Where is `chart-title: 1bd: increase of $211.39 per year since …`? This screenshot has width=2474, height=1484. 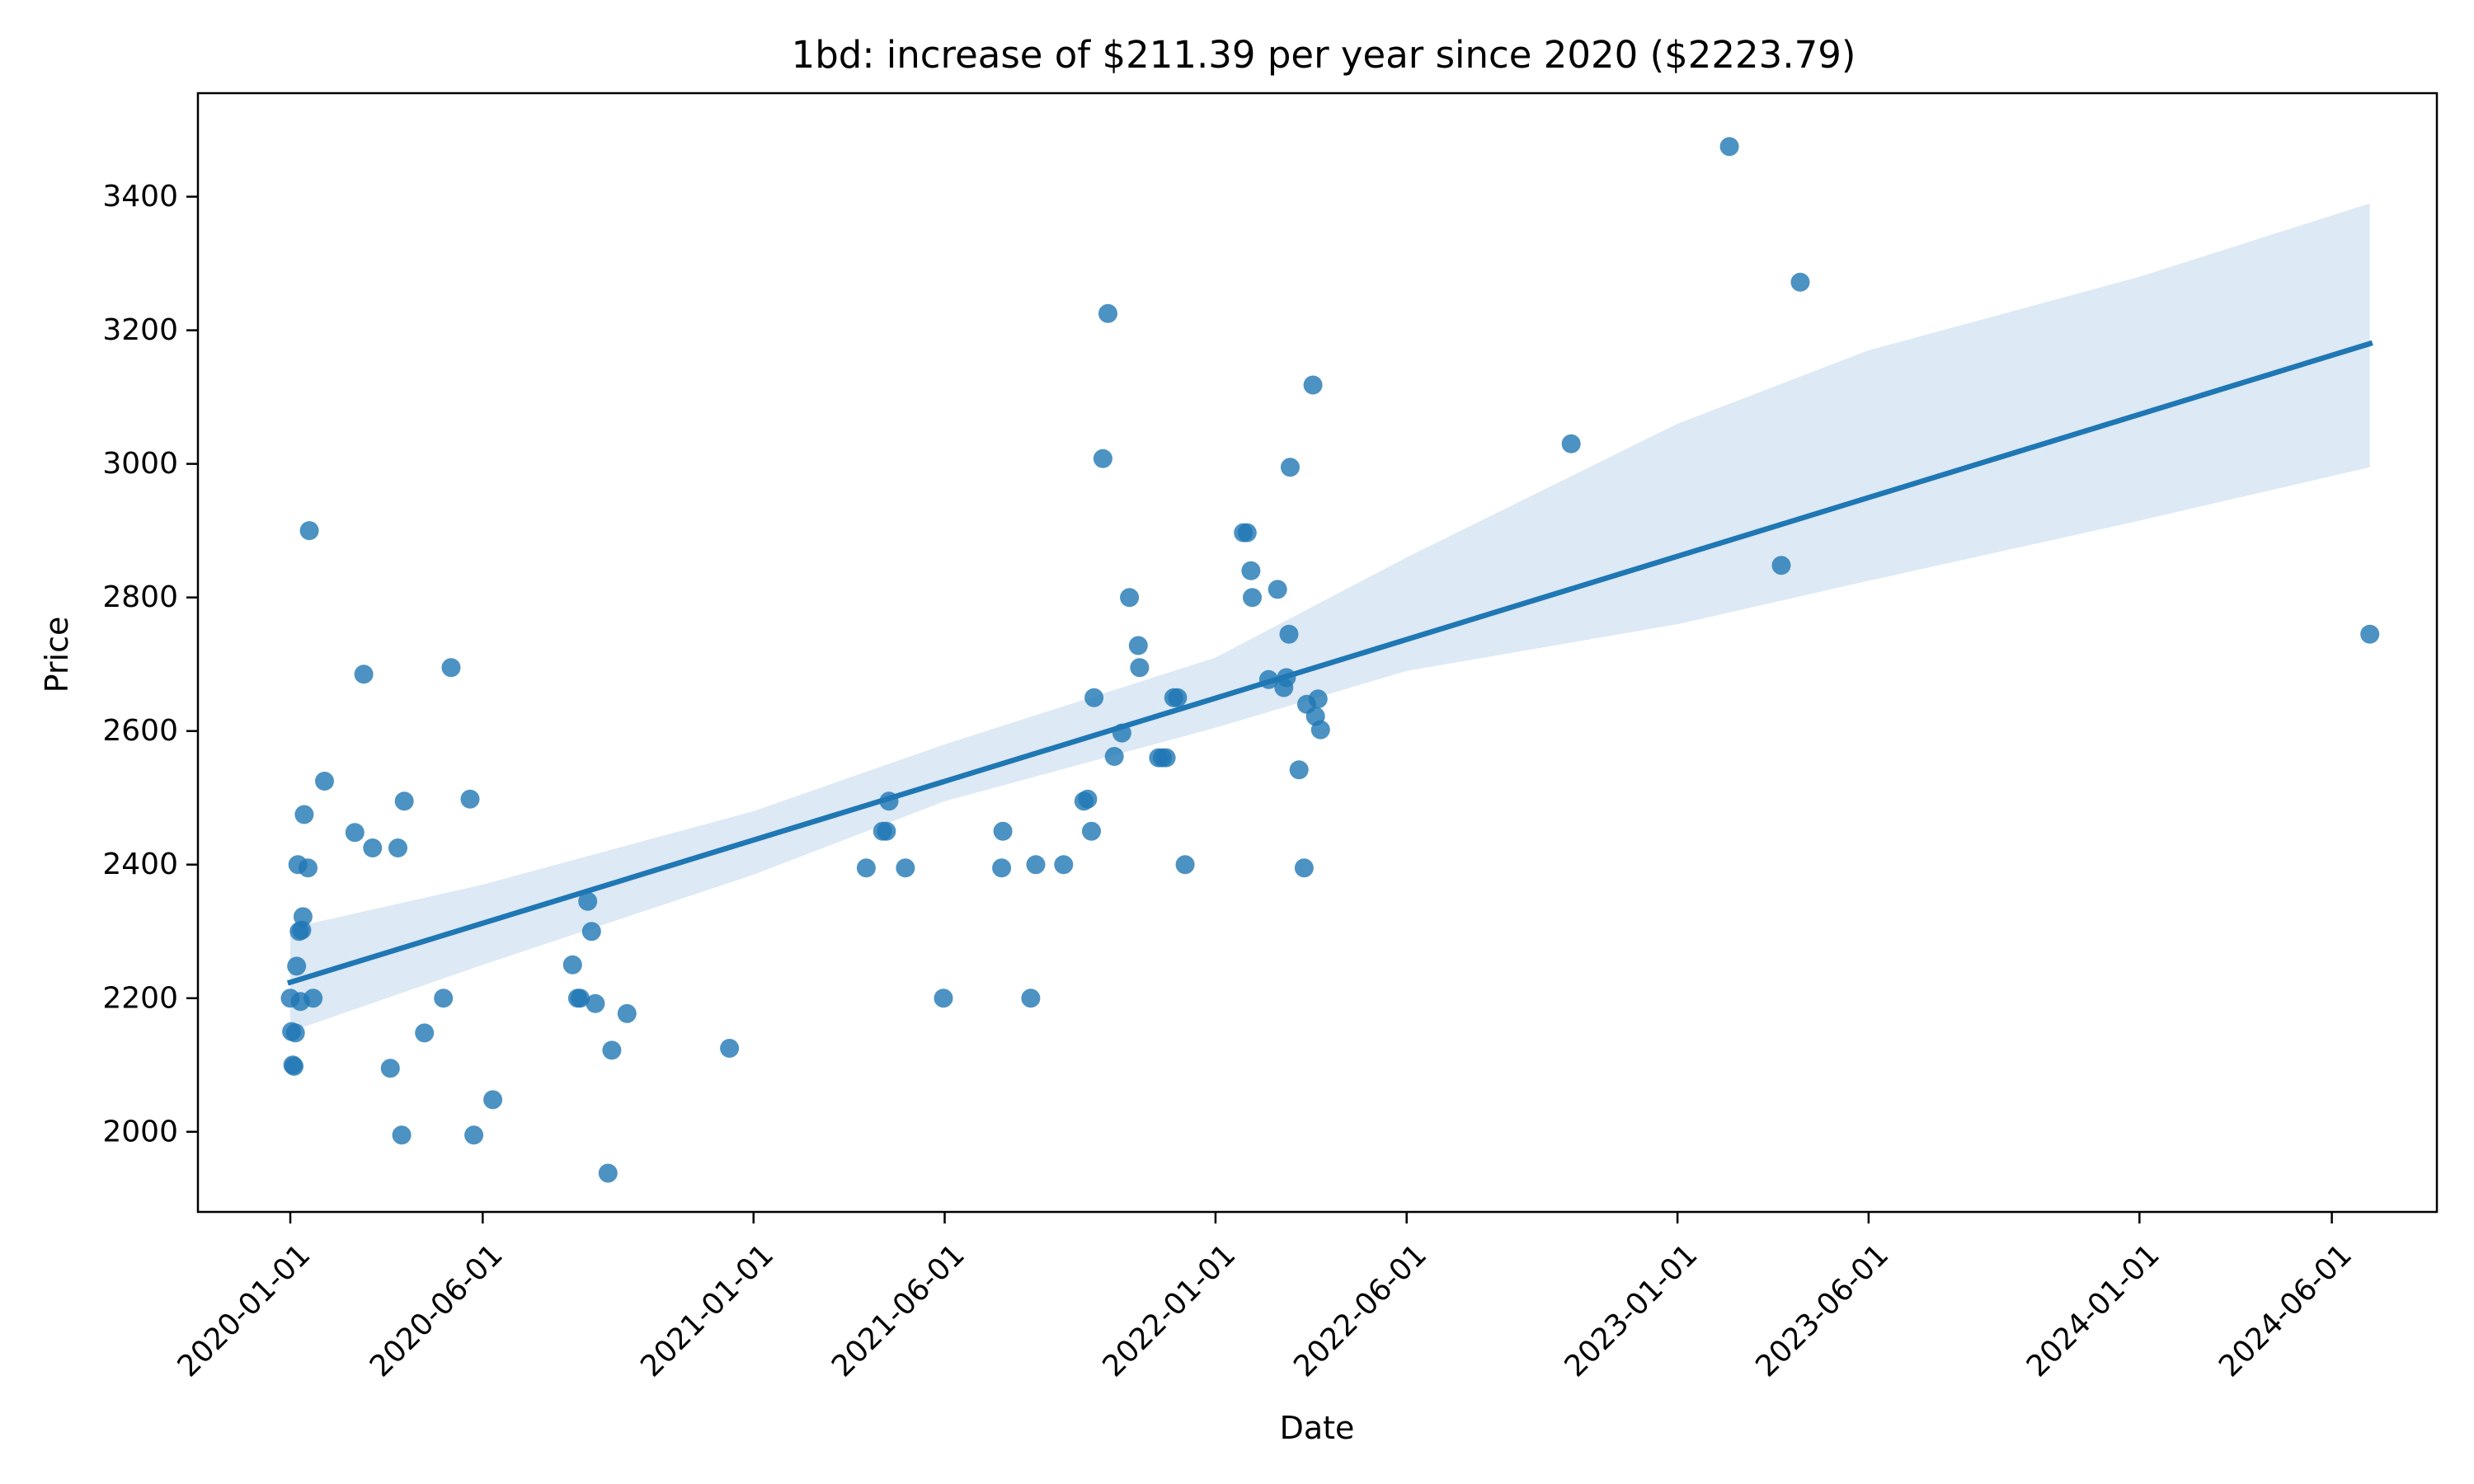 chart-title: 1bd: increase of $211.39 per year since … is located at coordinates (1324, 55).